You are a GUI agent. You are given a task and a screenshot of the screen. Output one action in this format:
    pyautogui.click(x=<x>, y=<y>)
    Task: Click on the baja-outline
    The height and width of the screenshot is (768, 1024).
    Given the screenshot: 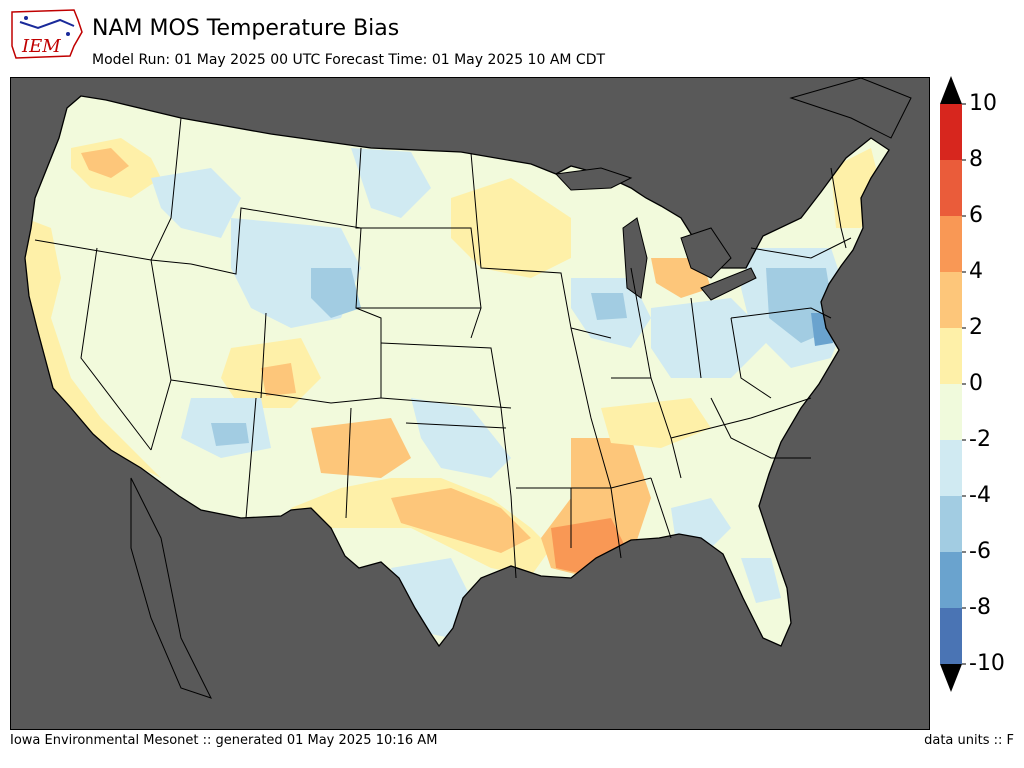 What is the action you would take?
    pyautogui.click(x=171, y=588)
    